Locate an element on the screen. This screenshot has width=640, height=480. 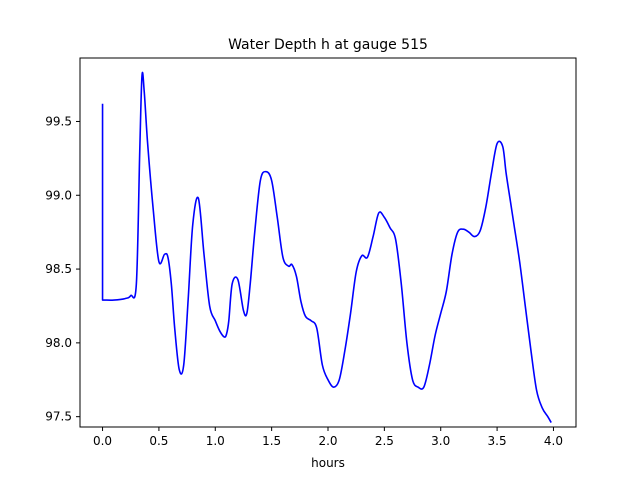
x-axis: 0.0 0.5 1.0 1.5 2.0 2.5 3.0 3.5 4.0 is located at coordinates (328, 437).